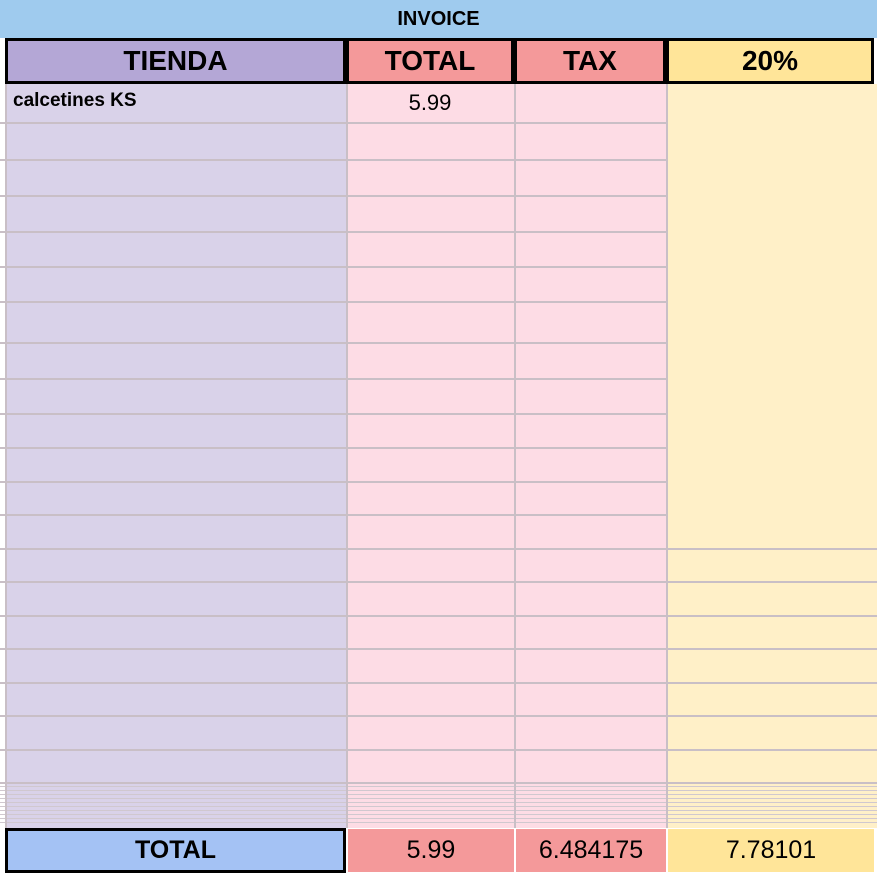 The width and height of the screenshot is (877, 877). What do you see at coordinates (430, 102) in the screenshot?
I see `cell: 5.99` at bounding box center [430, 102].